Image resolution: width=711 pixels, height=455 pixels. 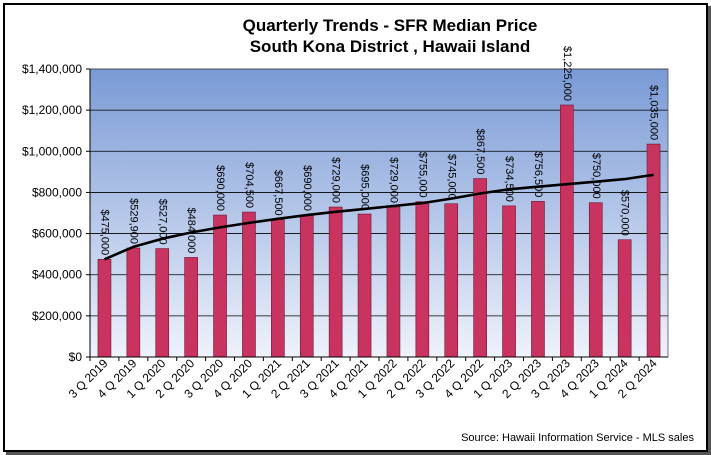 I want to click on data-label: $1,225,000, so click(x=567, y=73).